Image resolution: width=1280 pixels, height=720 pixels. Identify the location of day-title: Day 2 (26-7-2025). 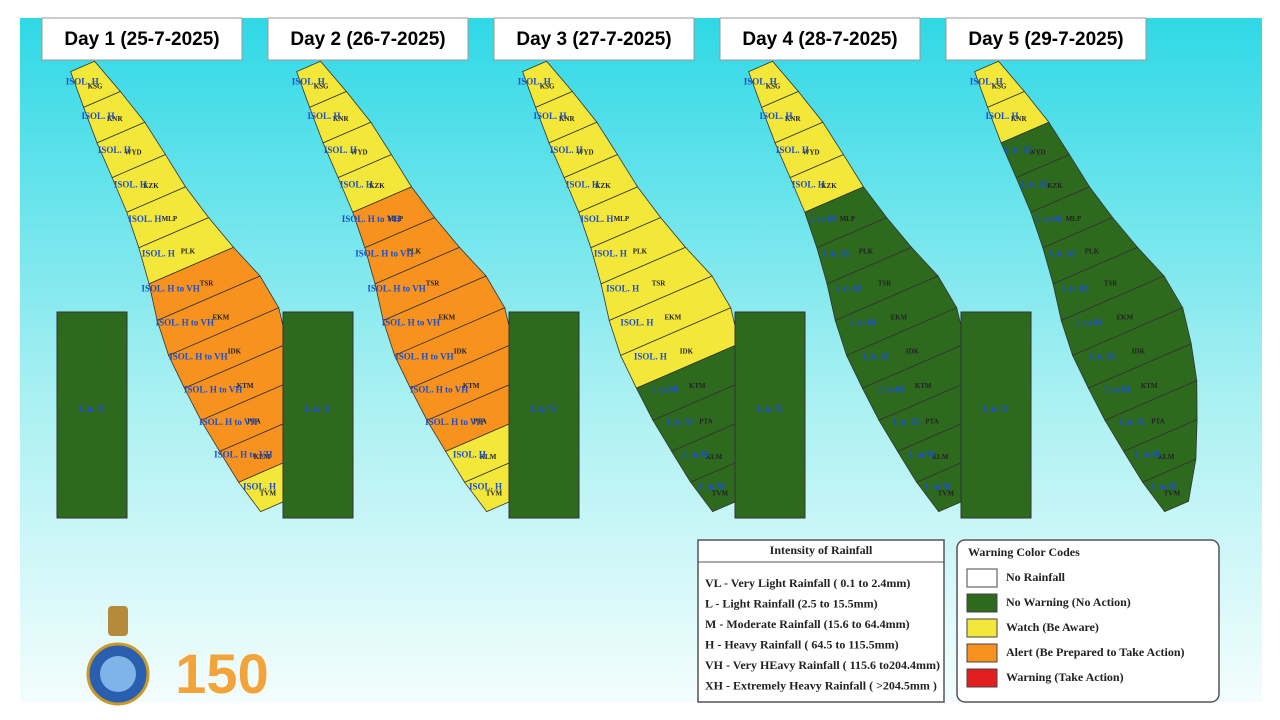
(367, 39).